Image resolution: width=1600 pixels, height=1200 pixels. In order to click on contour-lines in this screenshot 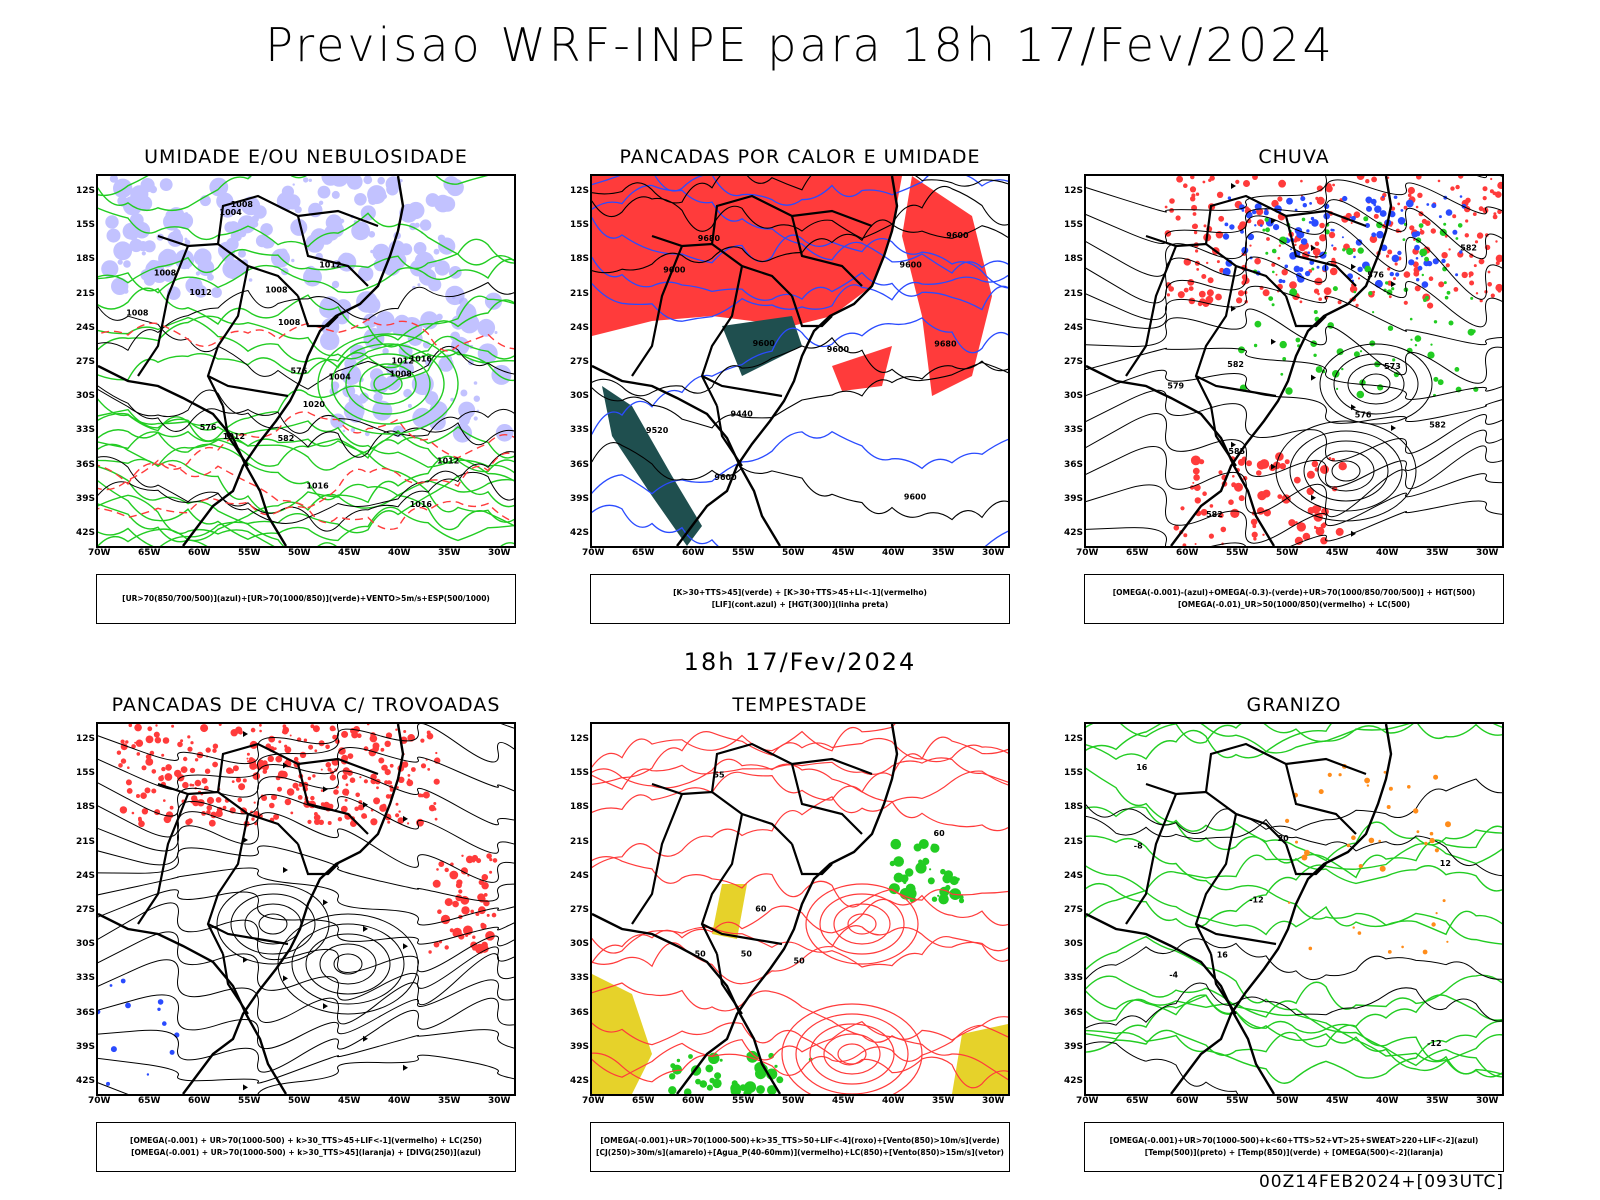, I will do `click(800, 361)`.